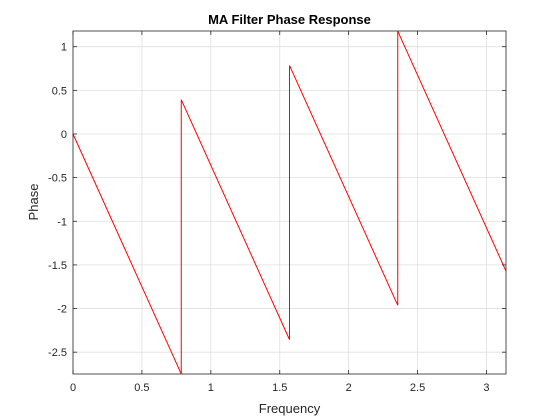 The height and width of the screenshot is (420, 560). Describe the element at coordinates (289, 19) in the screenshot. I see `chart-title: MA Filter Phase Response` at that location.